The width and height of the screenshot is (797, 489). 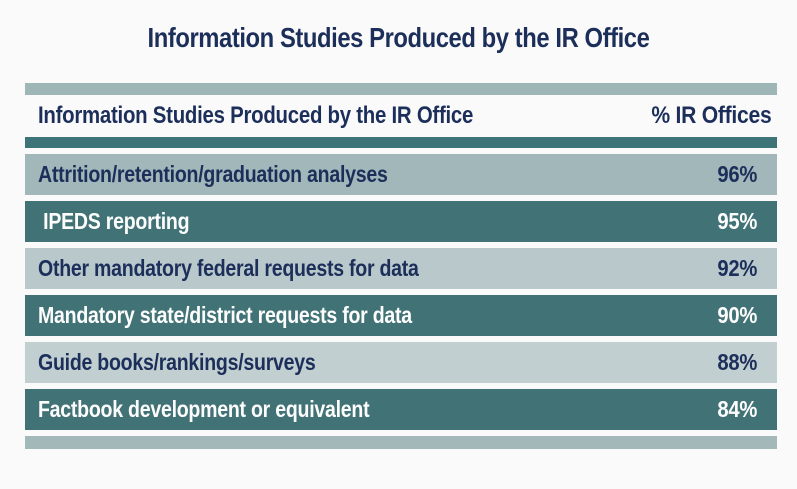 I want to click on row-label: Guide books/rankings/surveys, so click(x=177, y=362).